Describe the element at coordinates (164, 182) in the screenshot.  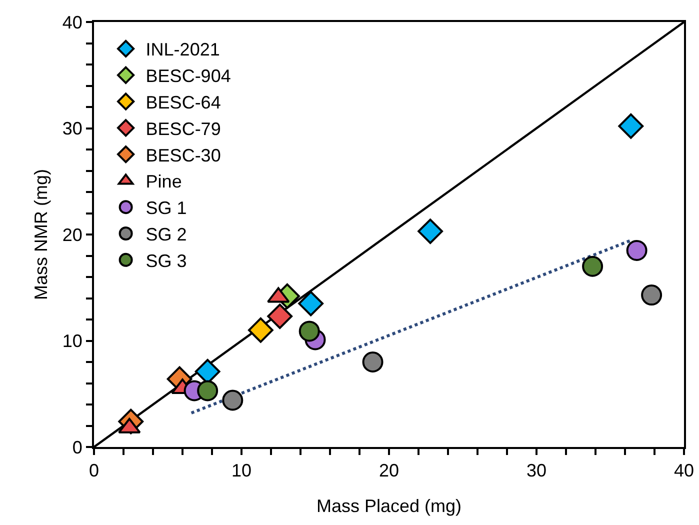
I see `legend-label: Pine` at that location.